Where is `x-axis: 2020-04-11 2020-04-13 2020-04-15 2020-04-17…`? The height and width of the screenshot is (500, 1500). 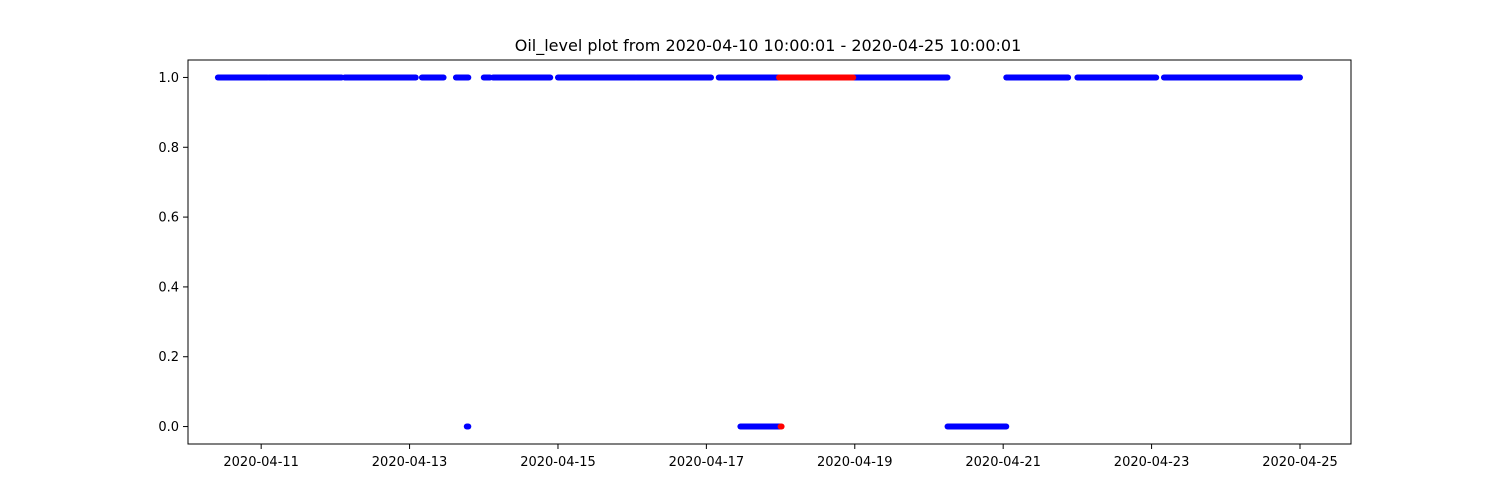
x-axis: 2020-04-11 2020-04-13 2020-04-15 2020-04-17… is located at coordinates (780, 457).